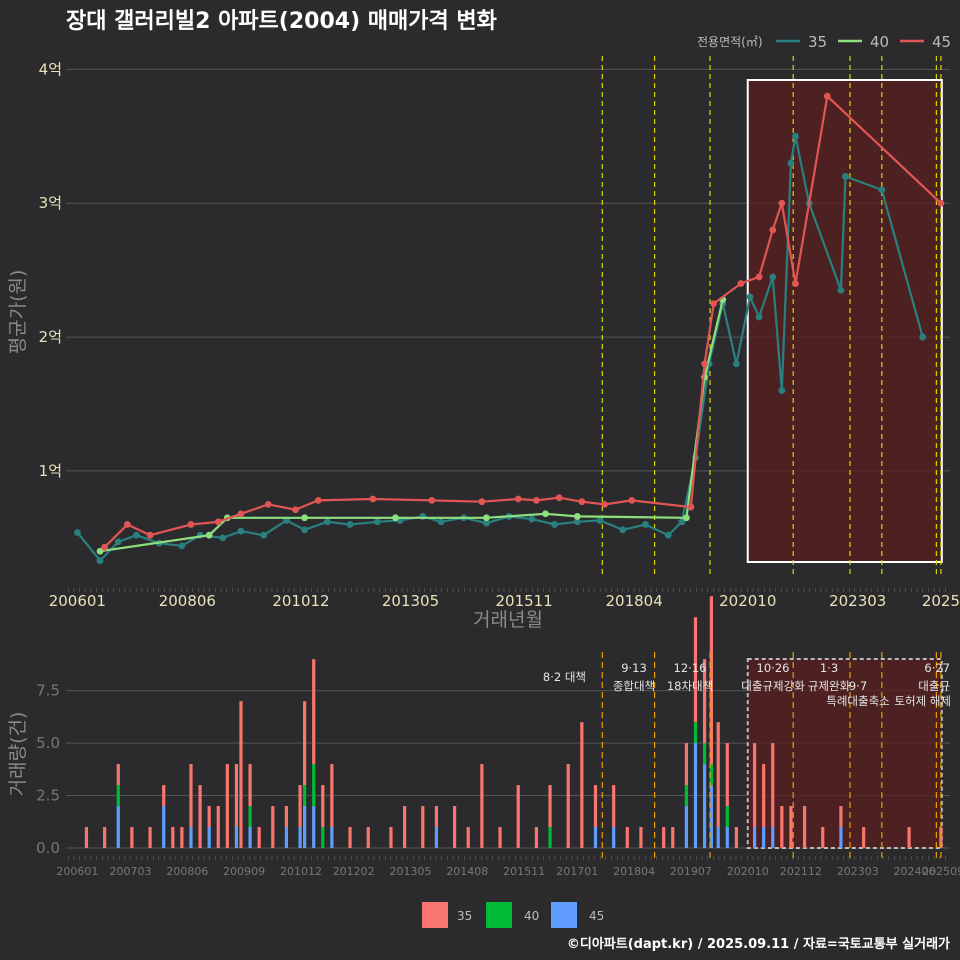 Image resolution: width=960 pixels, height=960 pixels. What do you see at coordinates (524, 871) in the screenshot?
I see `volume-x-tick: 201511` at bounding box center [524, 871].